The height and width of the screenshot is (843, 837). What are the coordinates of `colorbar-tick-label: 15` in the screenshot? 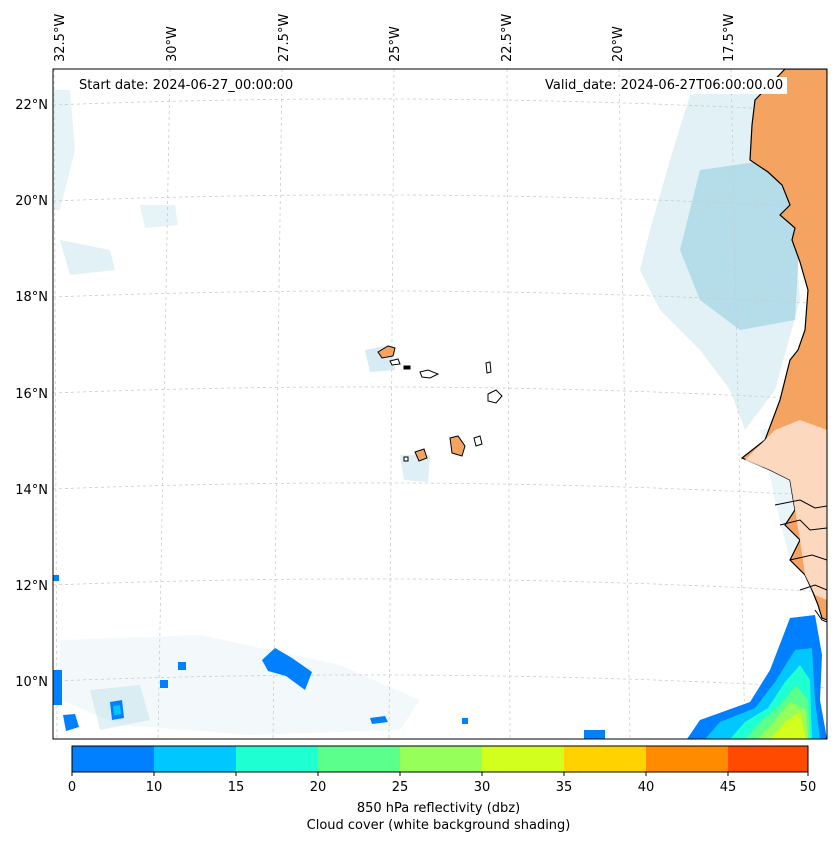 It's located at (236, 787).